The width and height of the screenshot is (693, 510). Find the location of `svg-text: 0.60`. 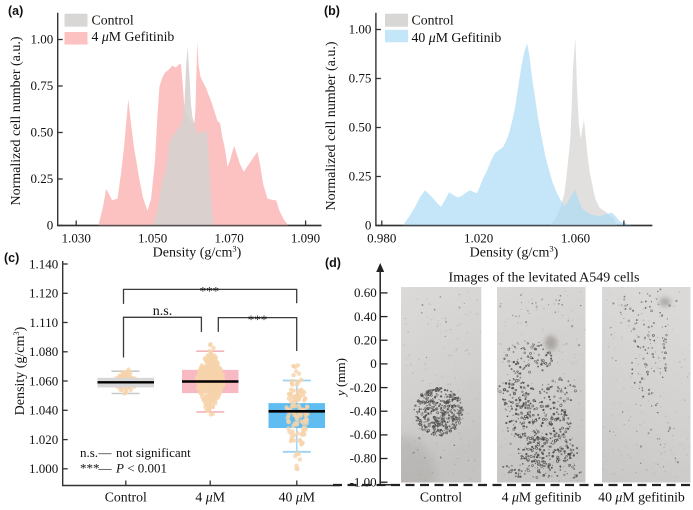

svg-text: 0.60 is located at coordinates (365, 292).